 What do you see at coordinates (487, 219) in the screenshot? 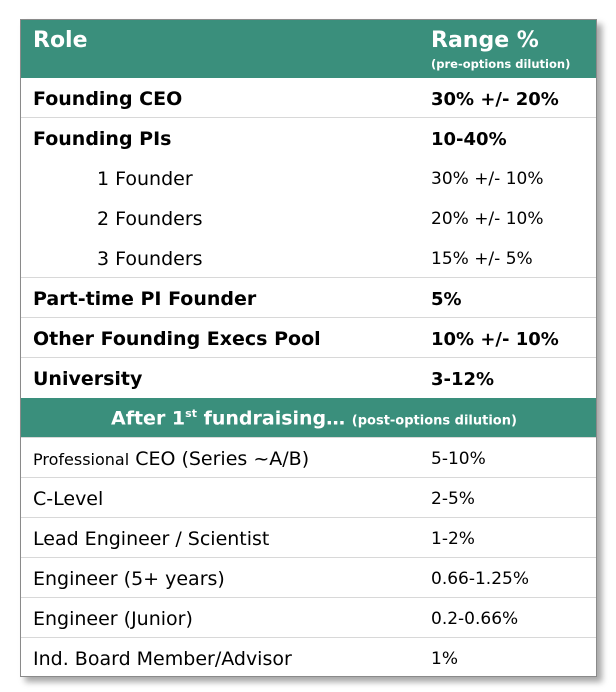
I see `range-cell: 20% +/- 10%` at bounding box center [487, 219].